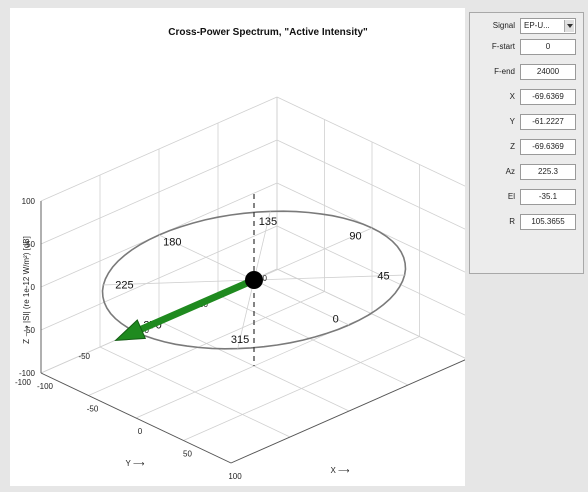 Image resolution: width=588 pixels, height=492 pixels. Describe the element at coordinates (383, 277) in the screenshot. I see `angle-label: 45` at that location.